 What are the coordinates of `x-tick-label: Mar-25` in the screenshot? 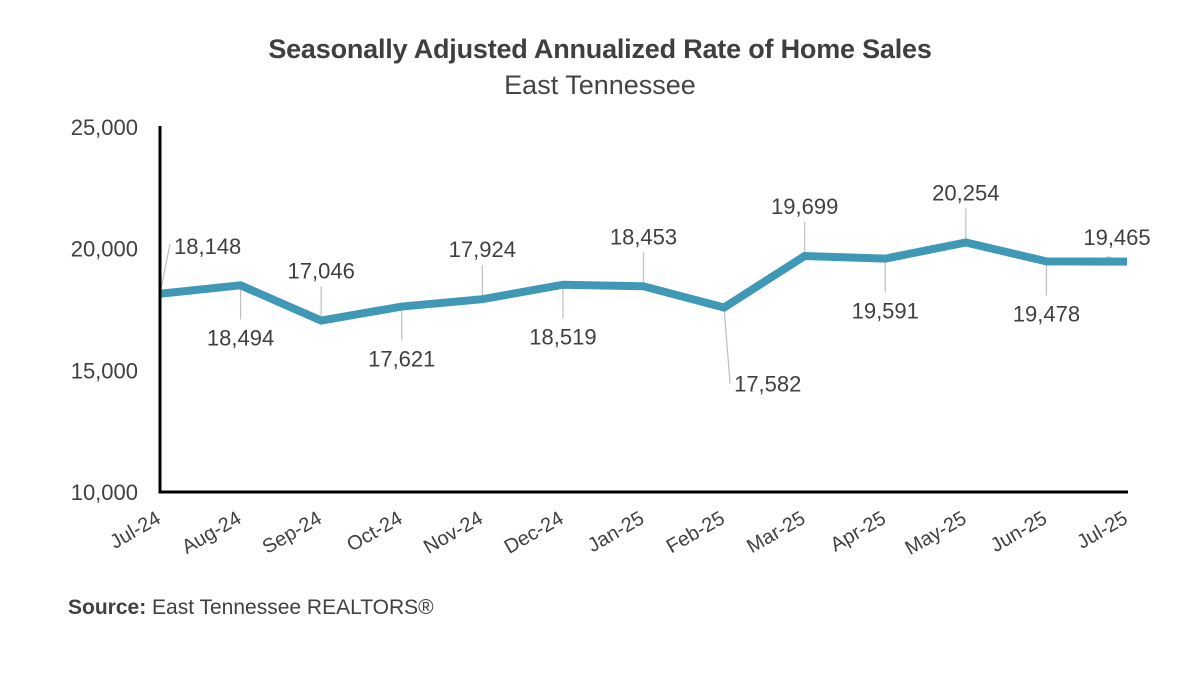 It's located at (776, 532).